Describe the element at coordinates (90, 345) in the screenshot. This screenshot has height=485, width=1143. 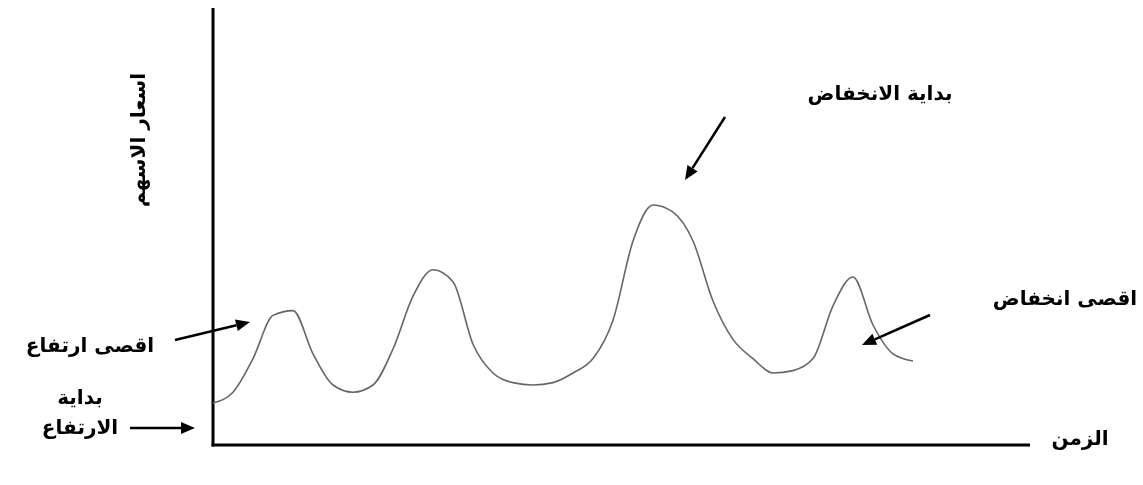
I see `text: اقصى ارتفاع` at that location.